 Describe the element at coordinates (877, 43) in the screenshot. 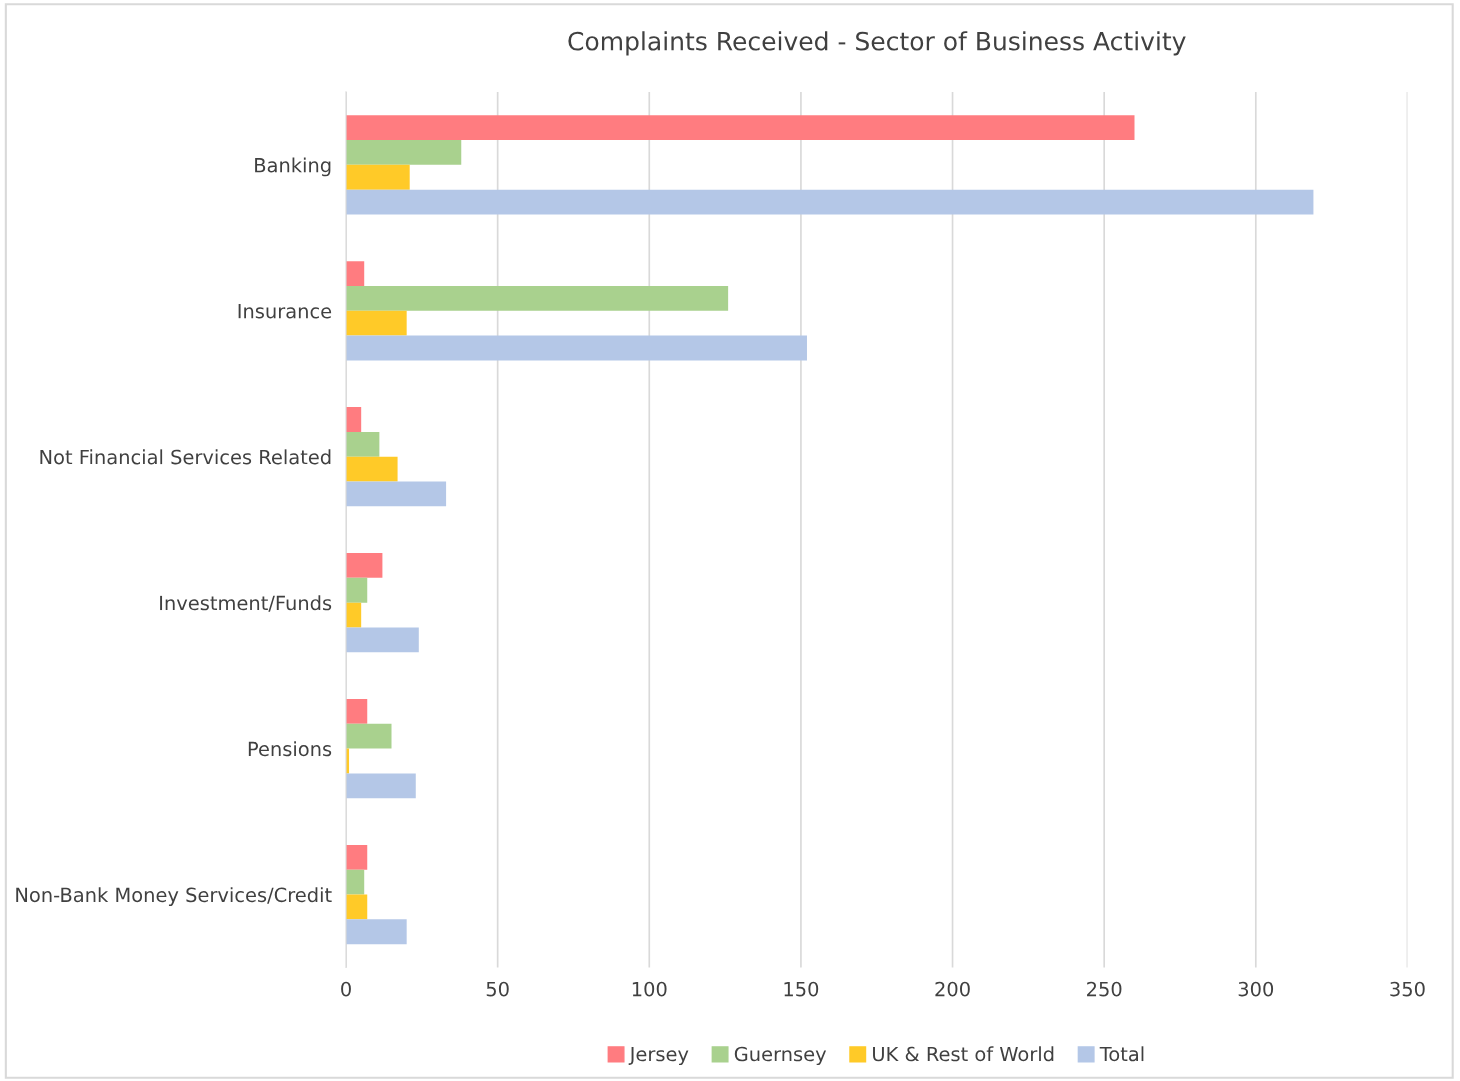

I see `chart-title: Complaints Received - Sector of Business Activity` at that location.